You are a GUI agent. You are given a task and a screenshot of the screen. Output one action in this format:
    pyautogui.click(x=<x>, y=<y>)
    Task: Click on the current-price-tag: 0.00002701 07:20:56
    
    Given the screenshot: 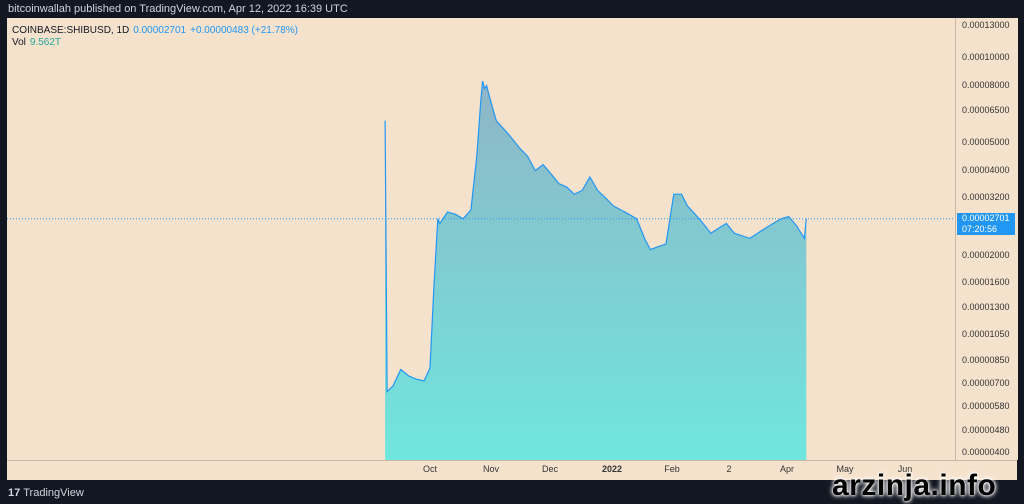 What is the action you would take?
    pyautogui.click(x=986, y=224)
    